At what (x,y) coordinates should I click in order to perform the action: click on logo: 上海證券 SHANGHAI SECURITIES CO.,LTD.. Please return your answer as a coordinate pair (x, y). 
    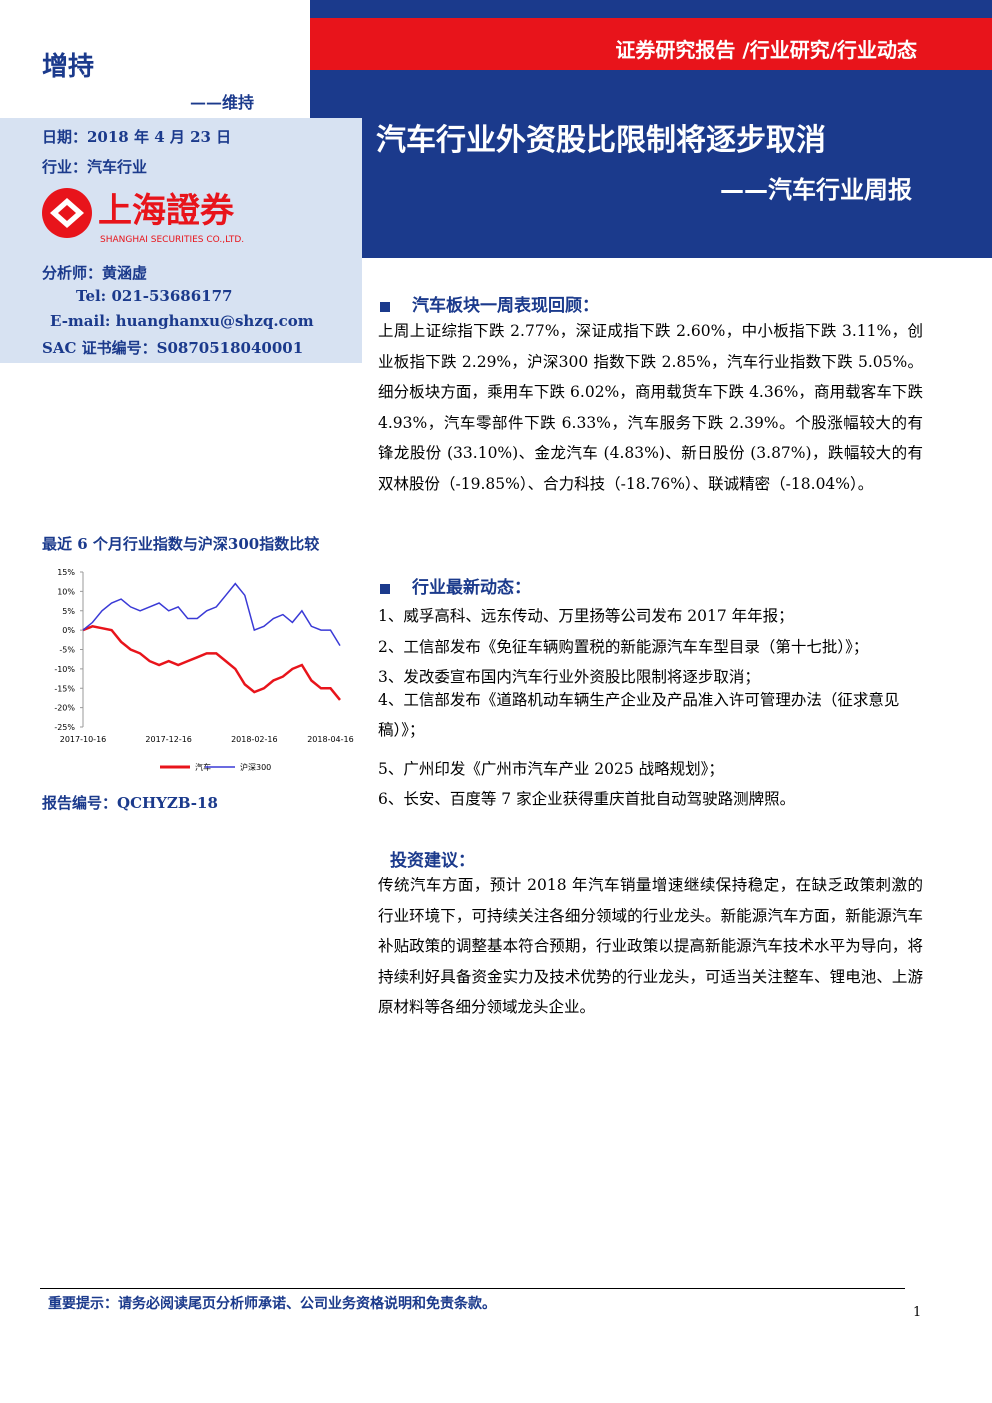
    Looking at the image, I should click on (143, 216).